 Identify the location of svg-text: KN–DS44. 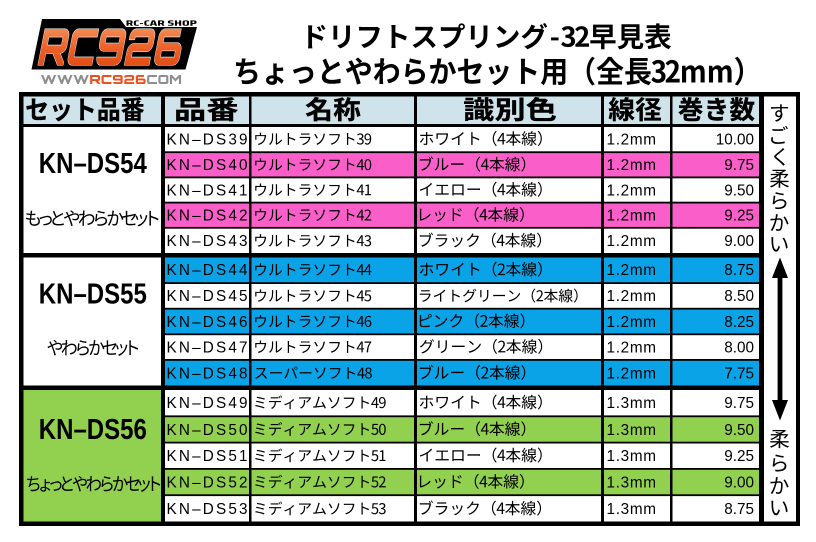
(207, 270).